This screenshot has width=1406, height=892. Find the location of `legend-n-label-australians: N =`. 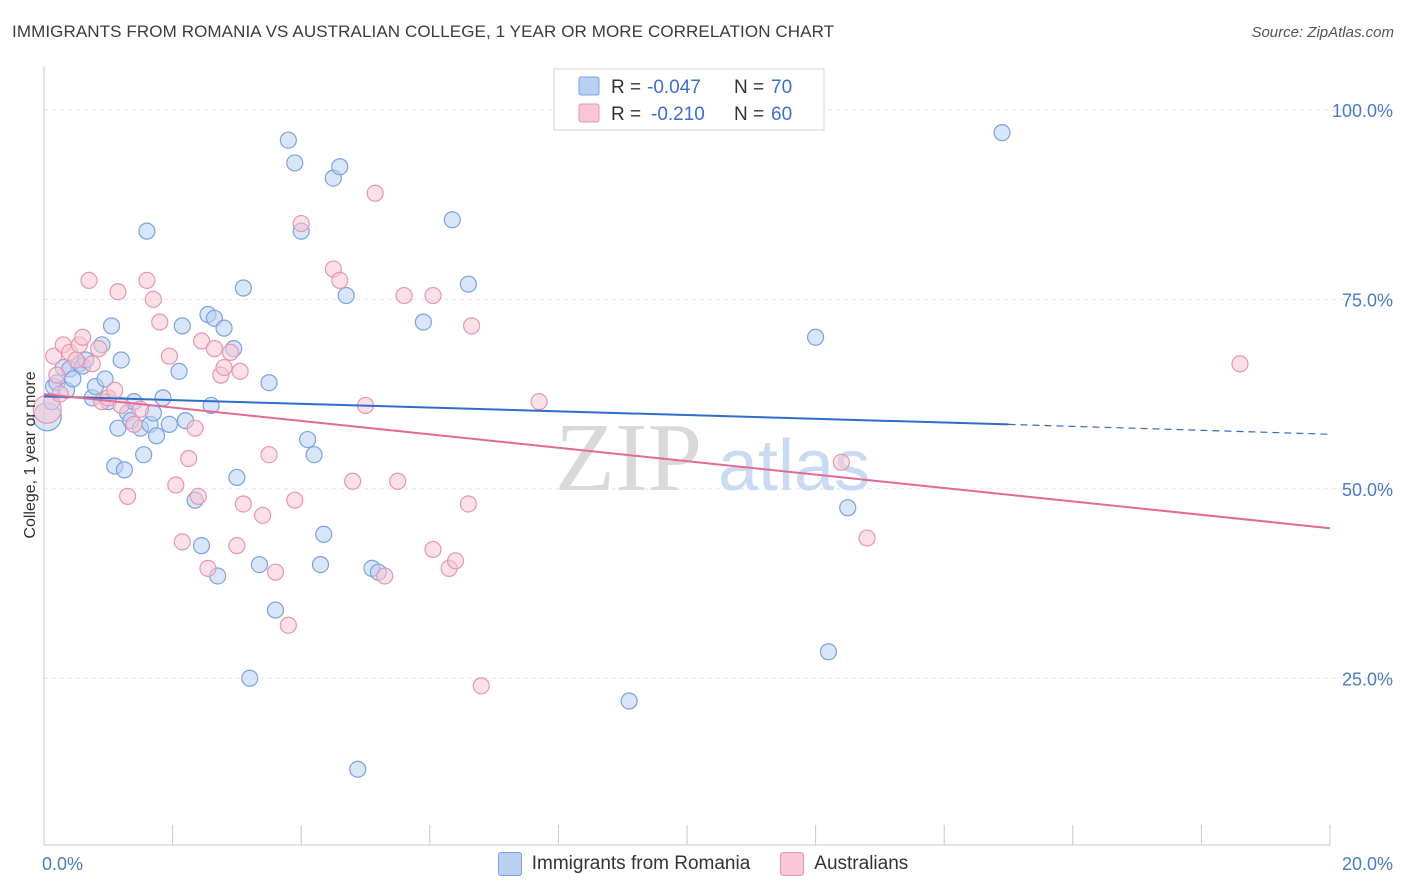

legend-n-label-australians: N = is located at coordinates (749, 114).